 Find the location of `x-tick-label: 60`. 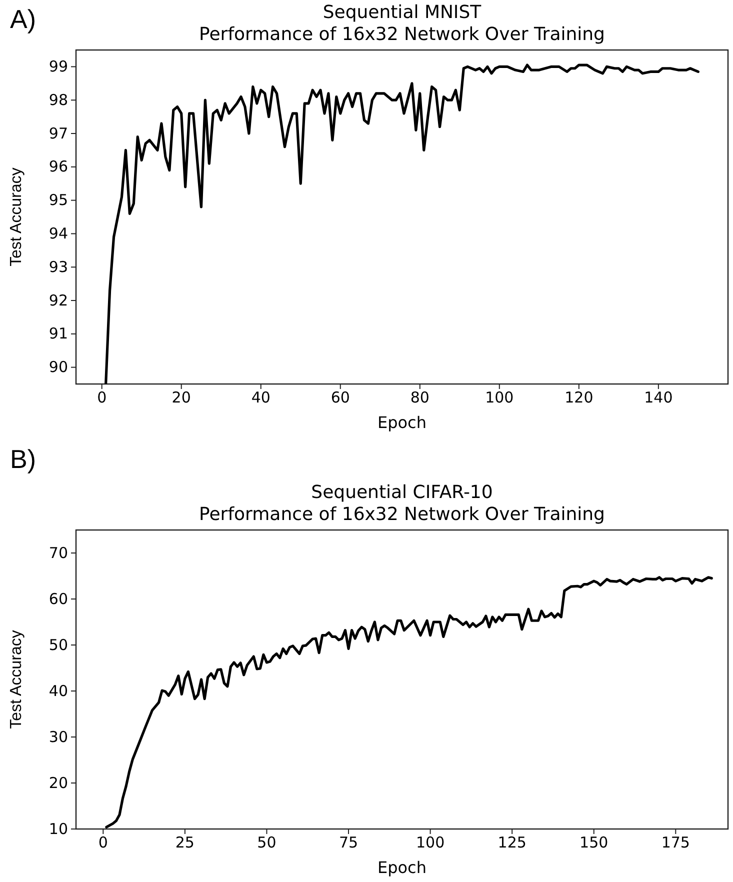

x-tick-label: 60 is located at coordinates (340, 397).